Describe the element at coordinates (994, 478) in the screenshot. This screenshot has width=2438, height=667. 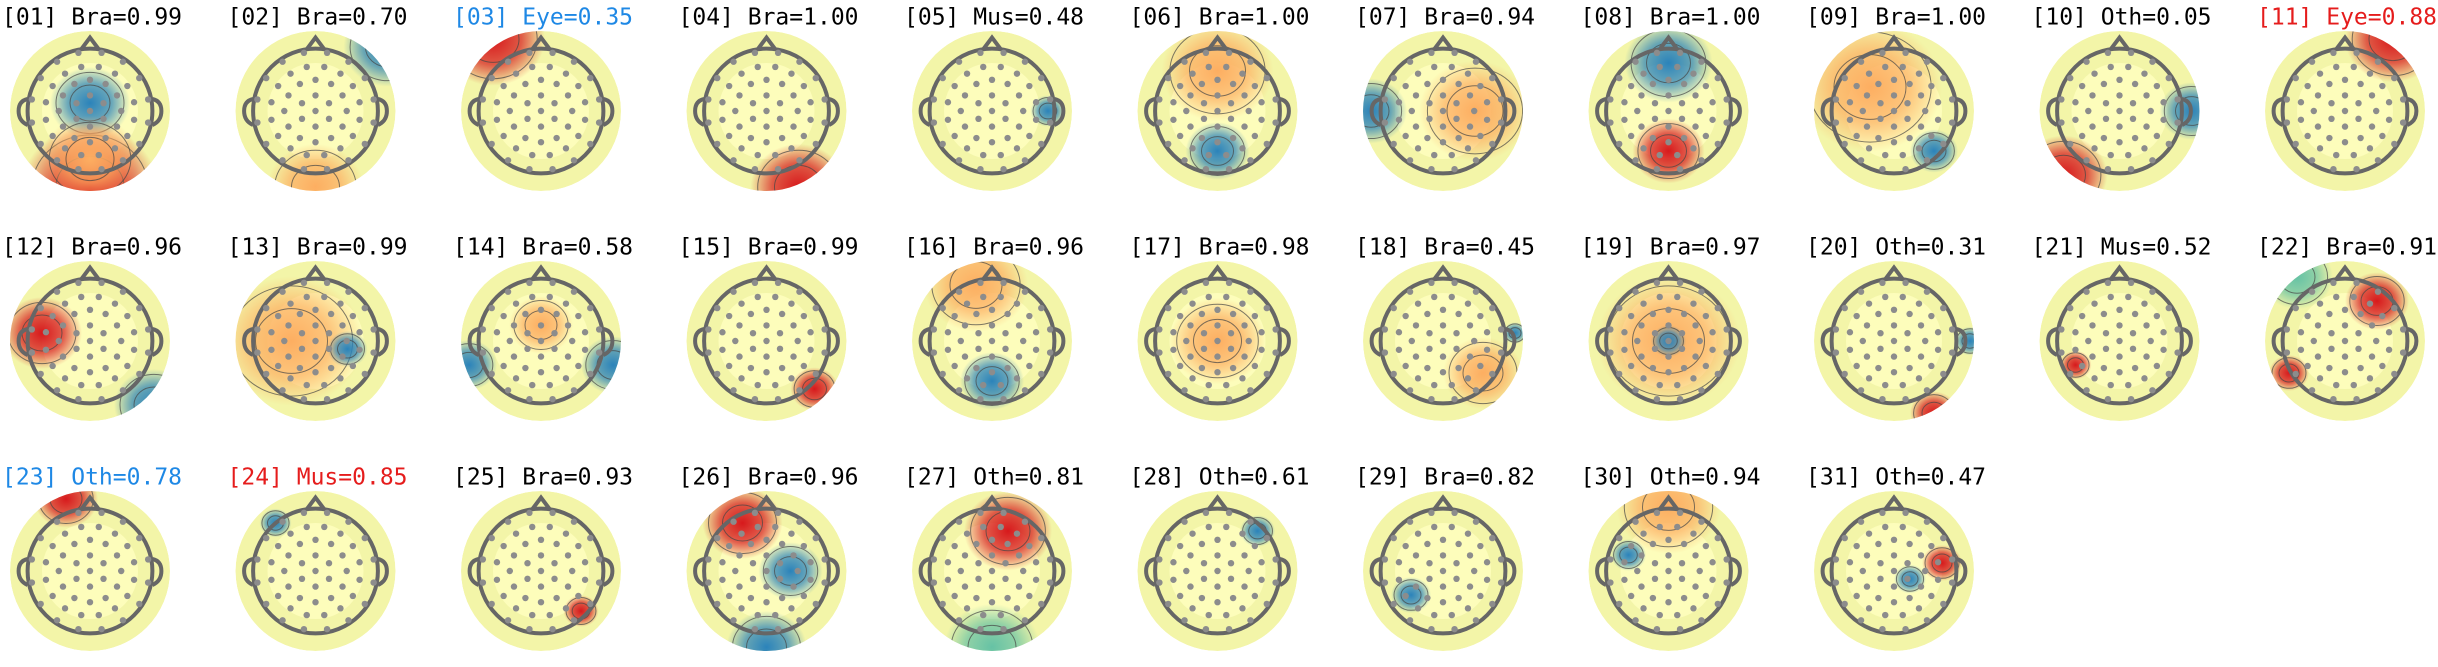
I see `component-label: [27] Oth=0.81` at that location.